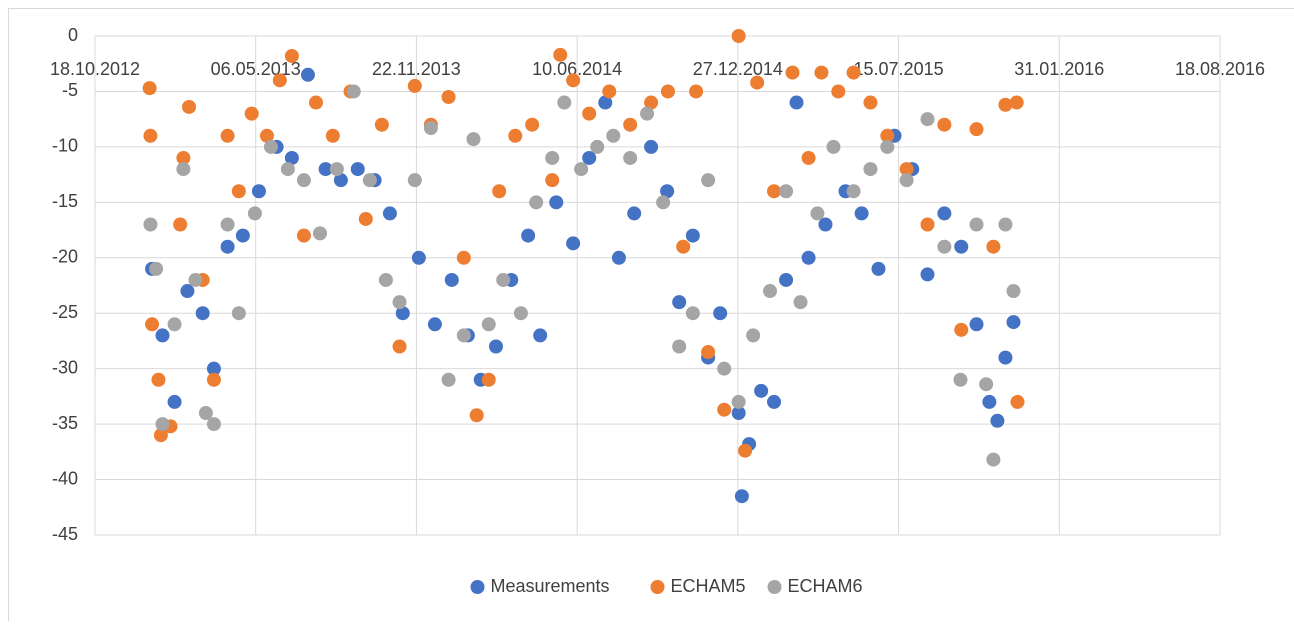 This screenshot has height=626, width=1294. Describe the element at coordinates (65, 257) in the screenshot. I see `y-tick-label: -20` at that location.